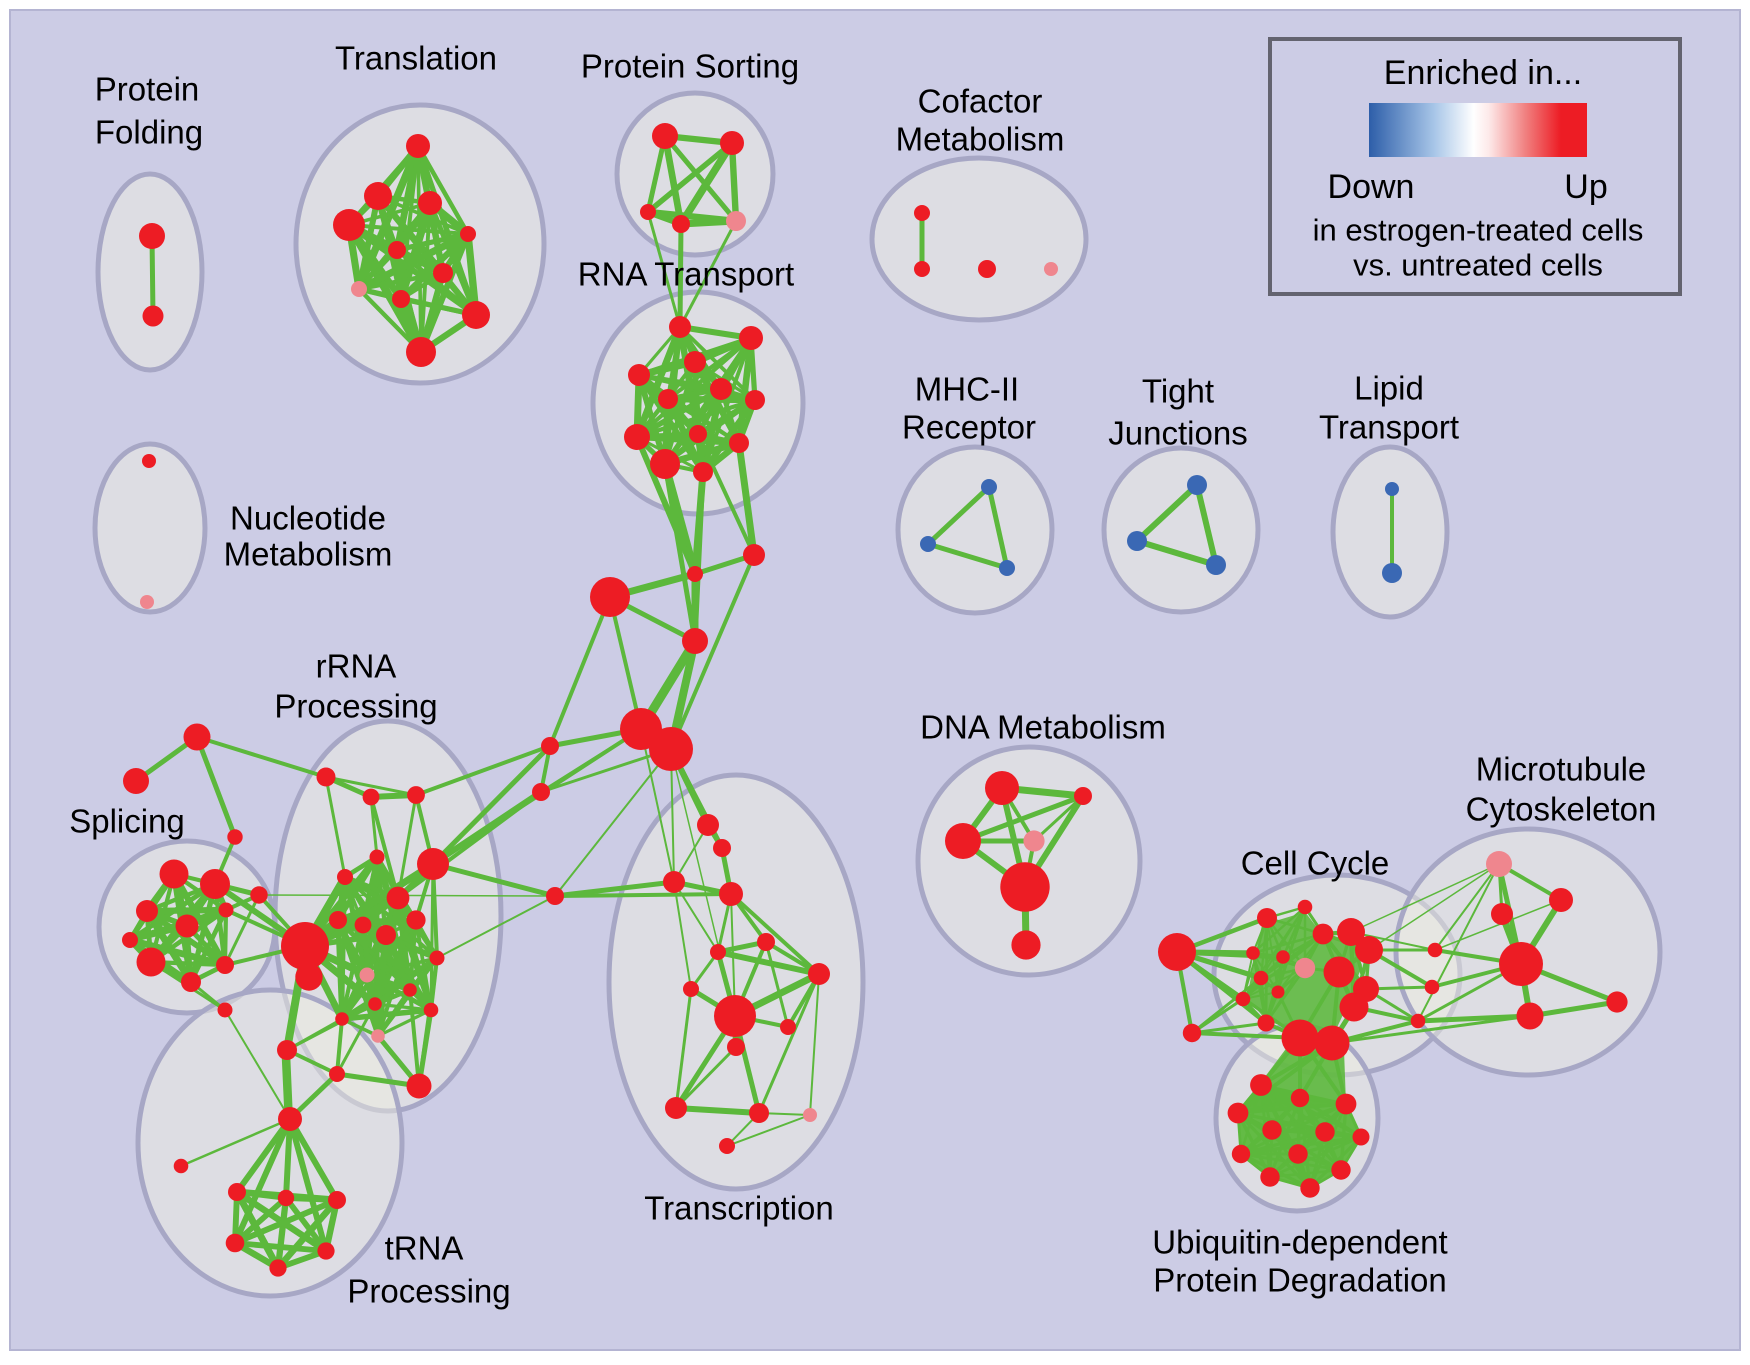 This screenshot has height=1365, width=1750. I want to click on svg-text: in estrogen-treated cells, so click(1478, 230).